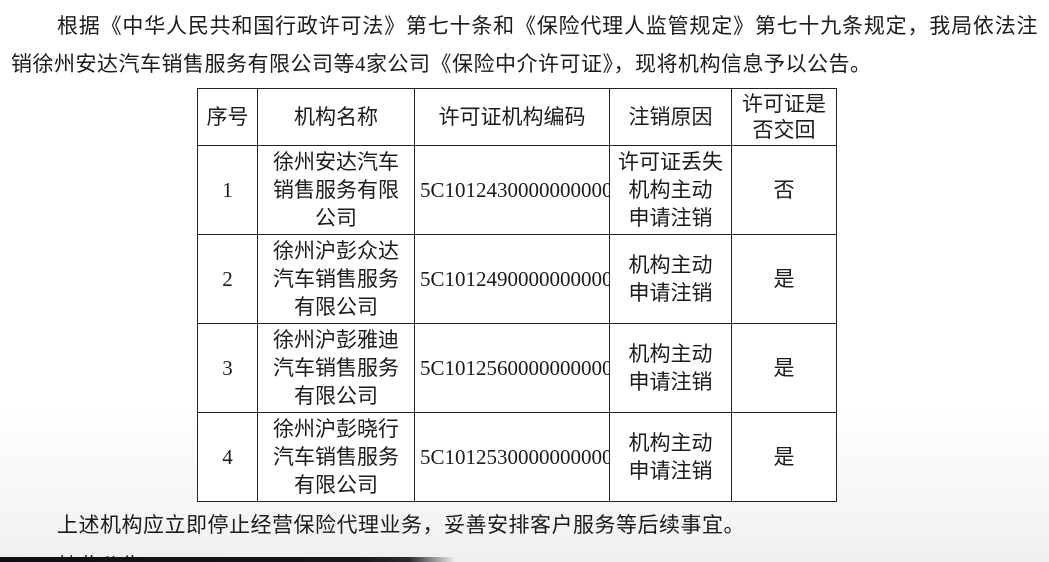  I want to click on bottom-window-edge-bar, so click(227, 559).